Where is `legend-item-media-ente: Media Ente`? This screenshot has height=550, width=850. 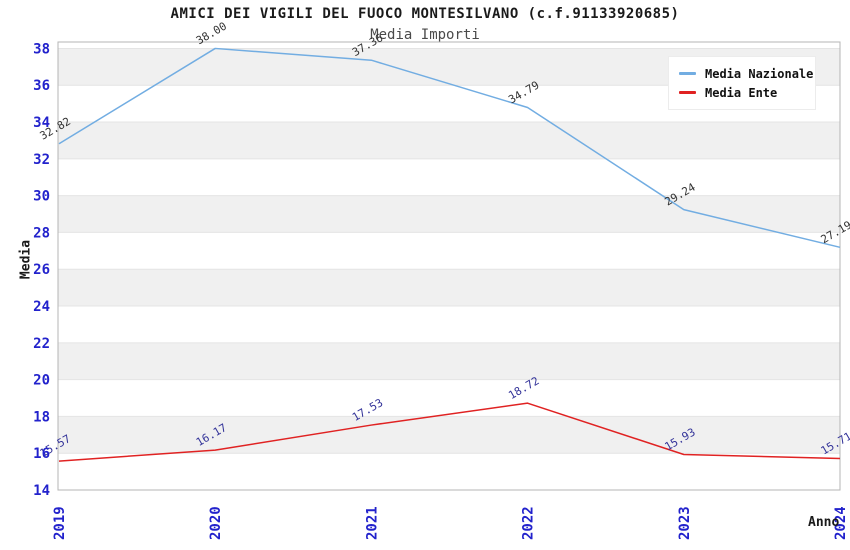 legend-item-media-ente: Media Ente is located at coordinates (742, 92).